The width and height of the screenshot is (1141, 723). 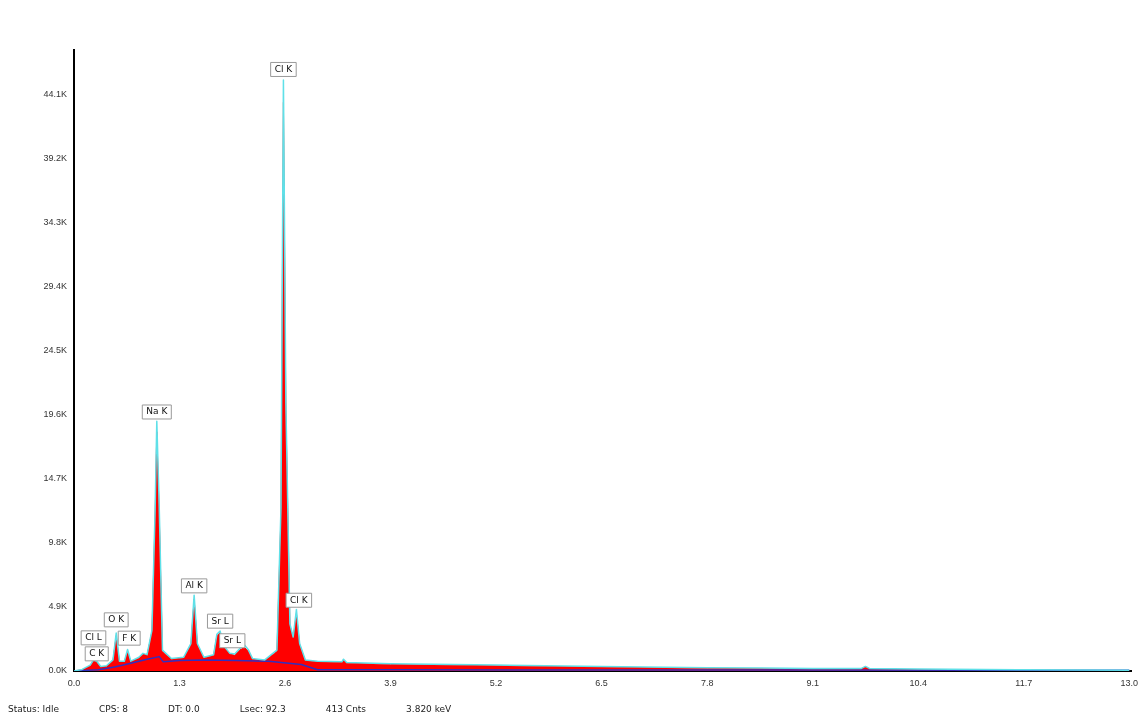 I want to click on y-tick-label: 44.1K, so click(x=55, y=93).